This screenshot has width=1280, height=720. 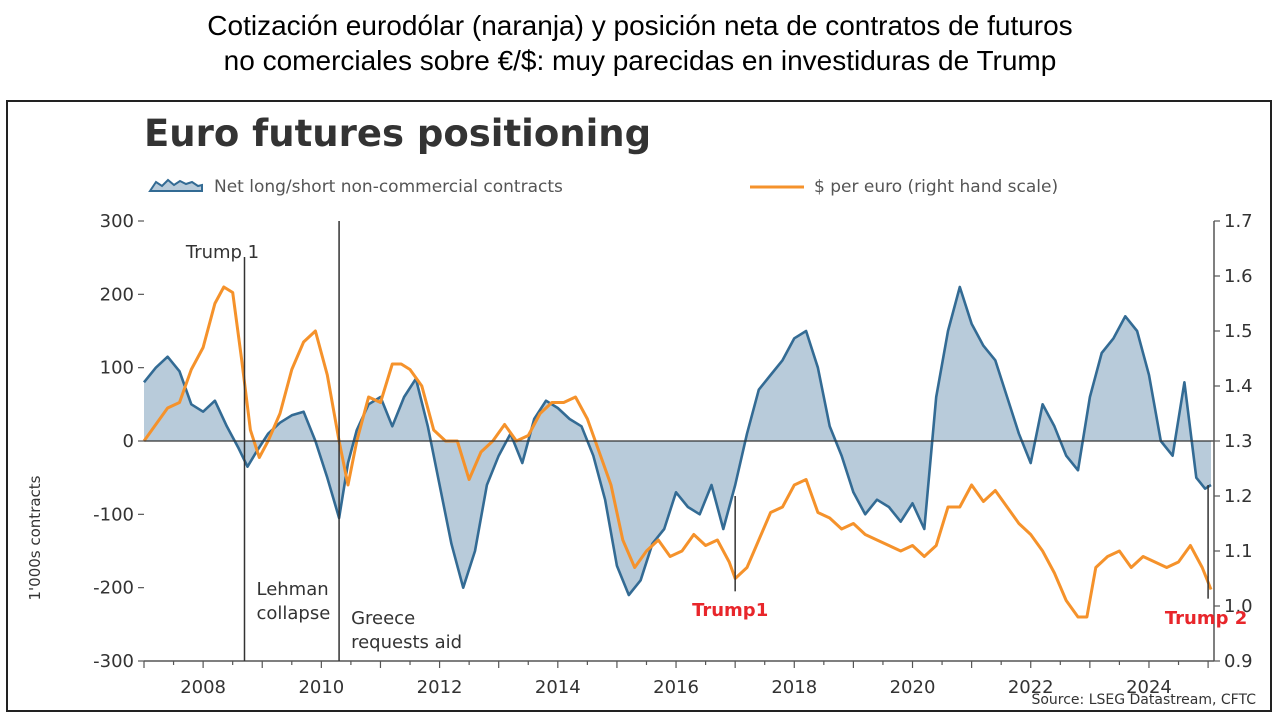 What do you see at coordinates (117, 294) in the screenshot?
I see `y-tick-label: 200` at bounding box center [117, 294].